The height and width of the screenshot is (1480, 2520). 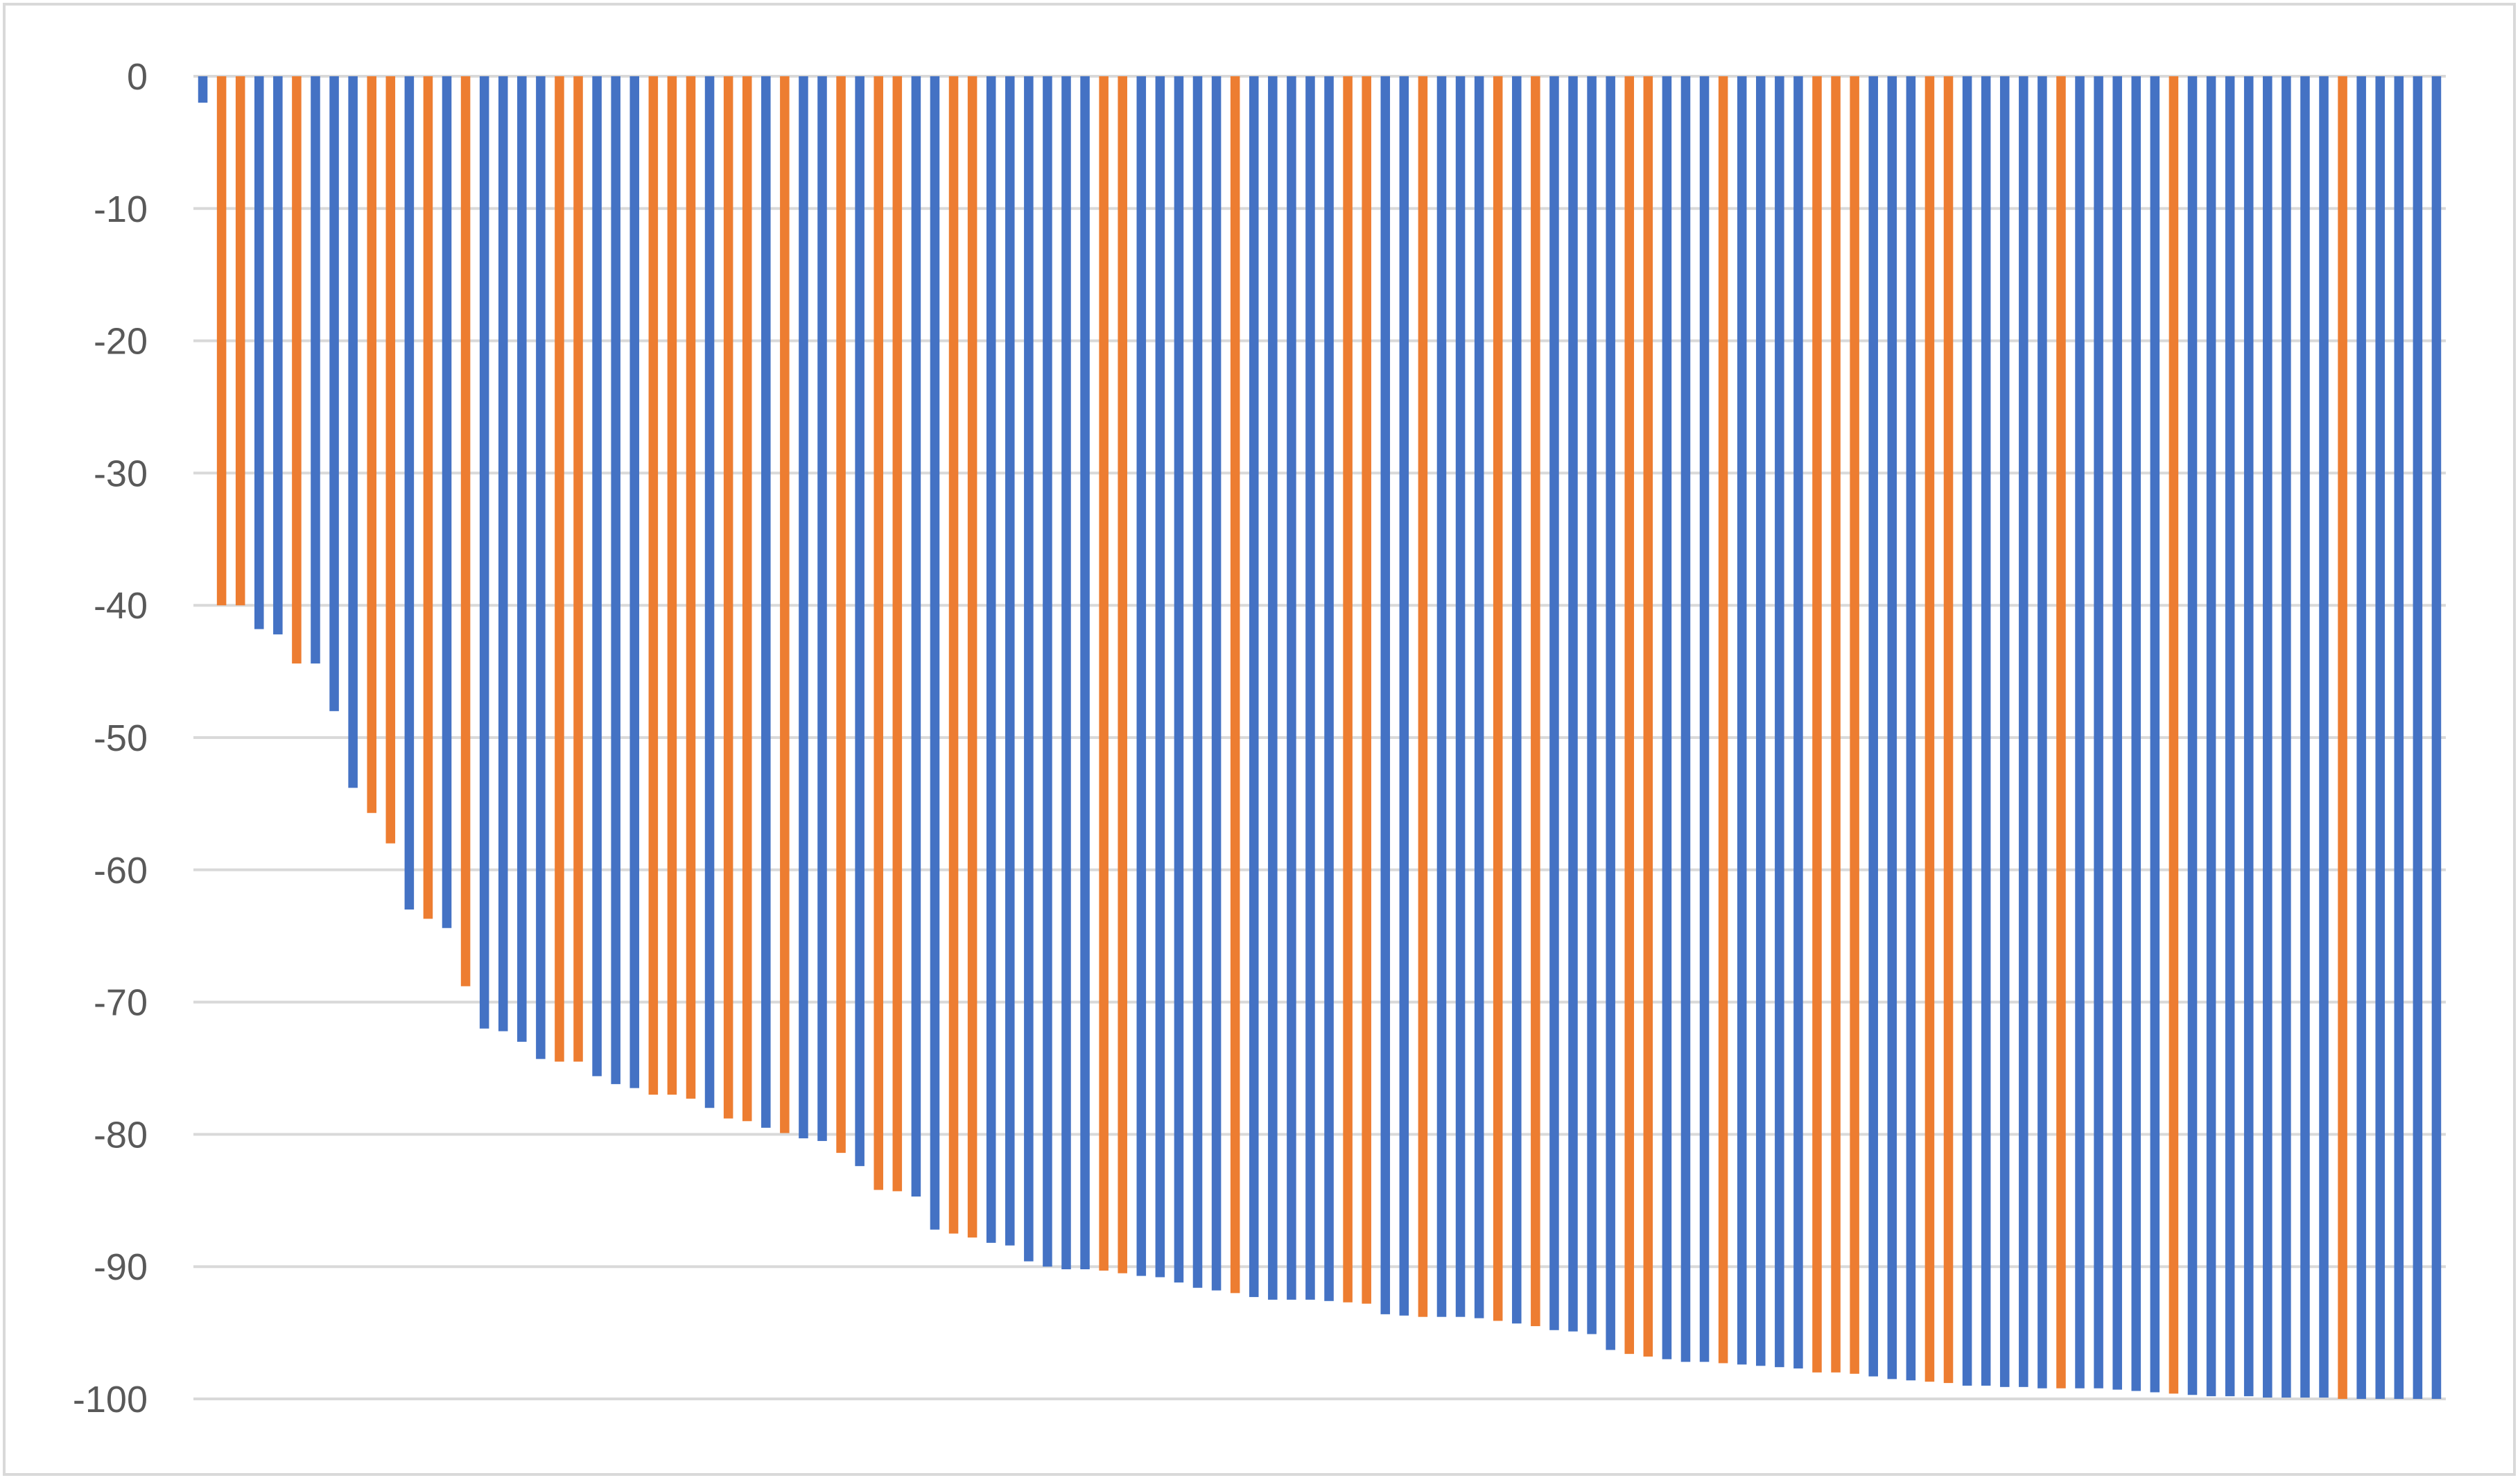 What do you see at coordinates (121, 1135) in the screenshot?
I see `y-tick-label: -80` at bounding box center [121, 1135].